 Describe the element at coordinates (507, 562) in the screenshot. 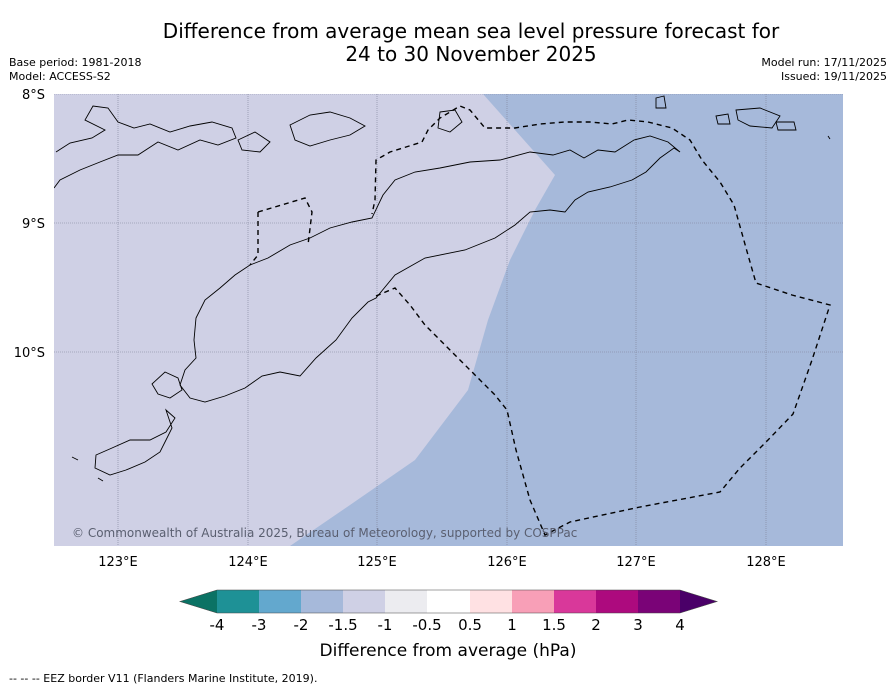

I see `lon-label: 126°E` at that location.